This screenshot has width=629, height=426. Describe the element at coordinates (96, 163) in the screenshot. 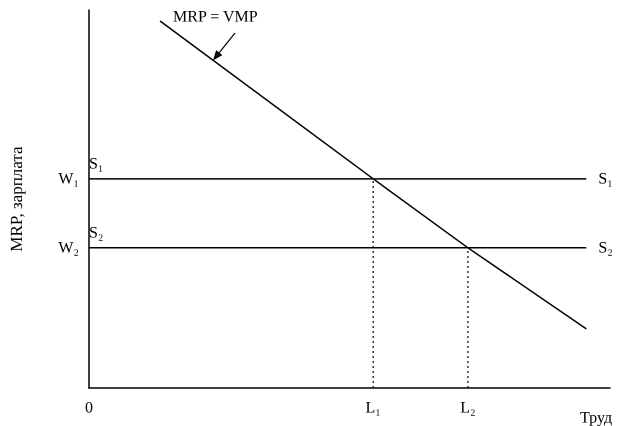

I see `series-label: S₁` at that location.